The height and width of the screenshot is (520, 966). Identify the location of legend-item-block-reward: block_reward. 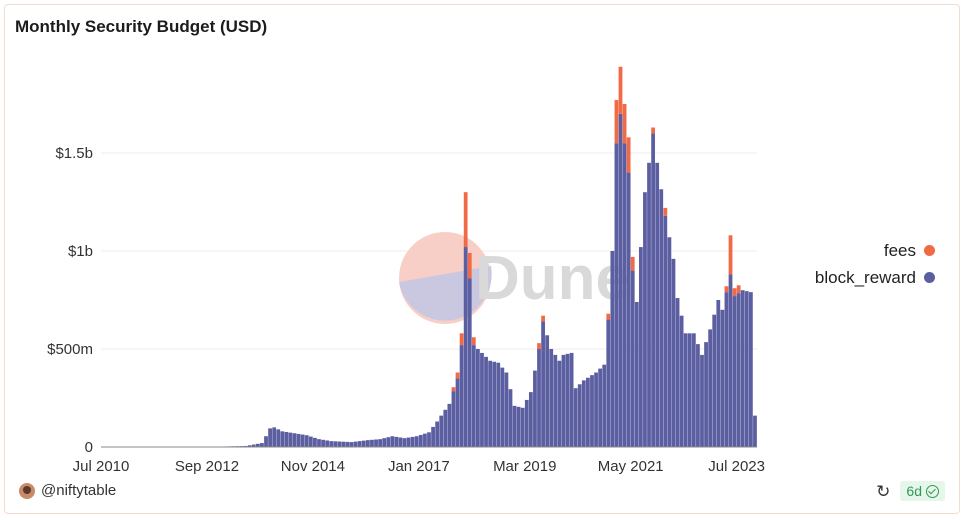
(875, 277).